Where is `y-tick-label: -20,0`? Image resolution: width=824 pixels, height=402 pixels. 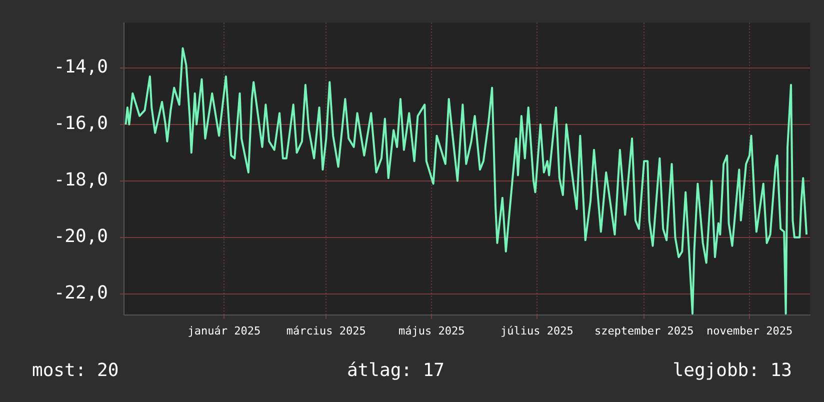
y-tick-label: -20,0 is located at coordinates (81, 237).